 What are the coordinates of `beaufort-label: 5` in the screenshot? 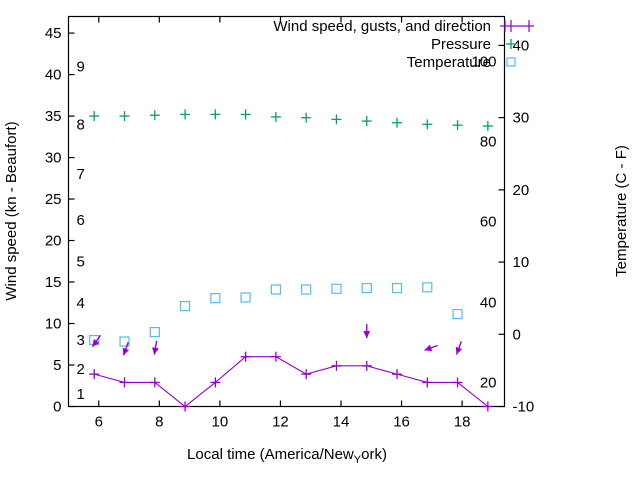 It's located at (81, 261).